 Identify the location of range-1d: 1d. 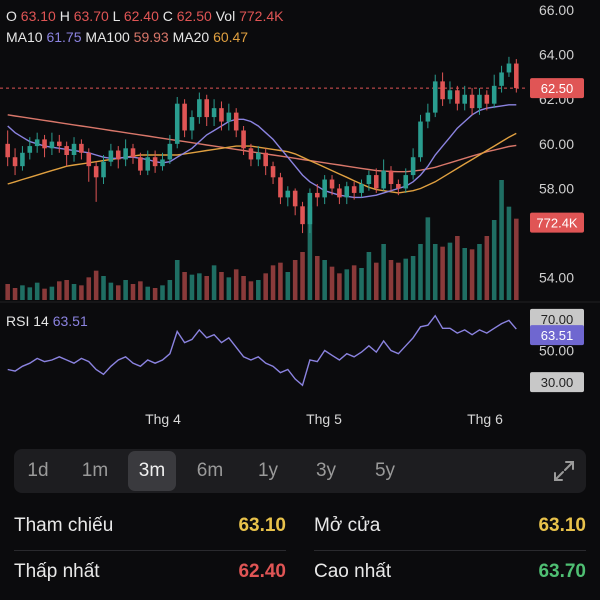
(38, 470).